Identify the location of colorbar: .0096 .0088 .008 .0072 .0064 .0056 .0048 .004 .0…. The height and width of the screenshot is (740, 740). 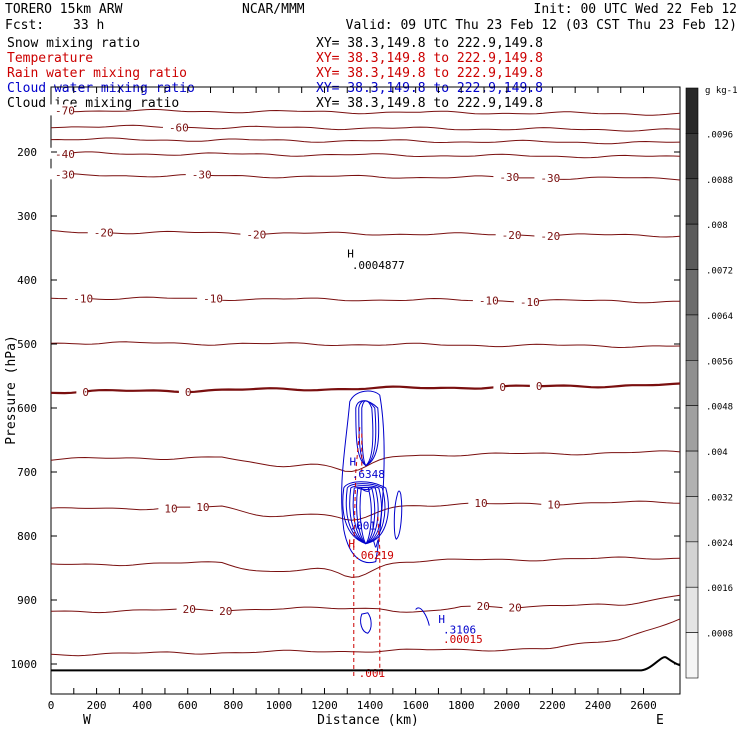
(709, 383).